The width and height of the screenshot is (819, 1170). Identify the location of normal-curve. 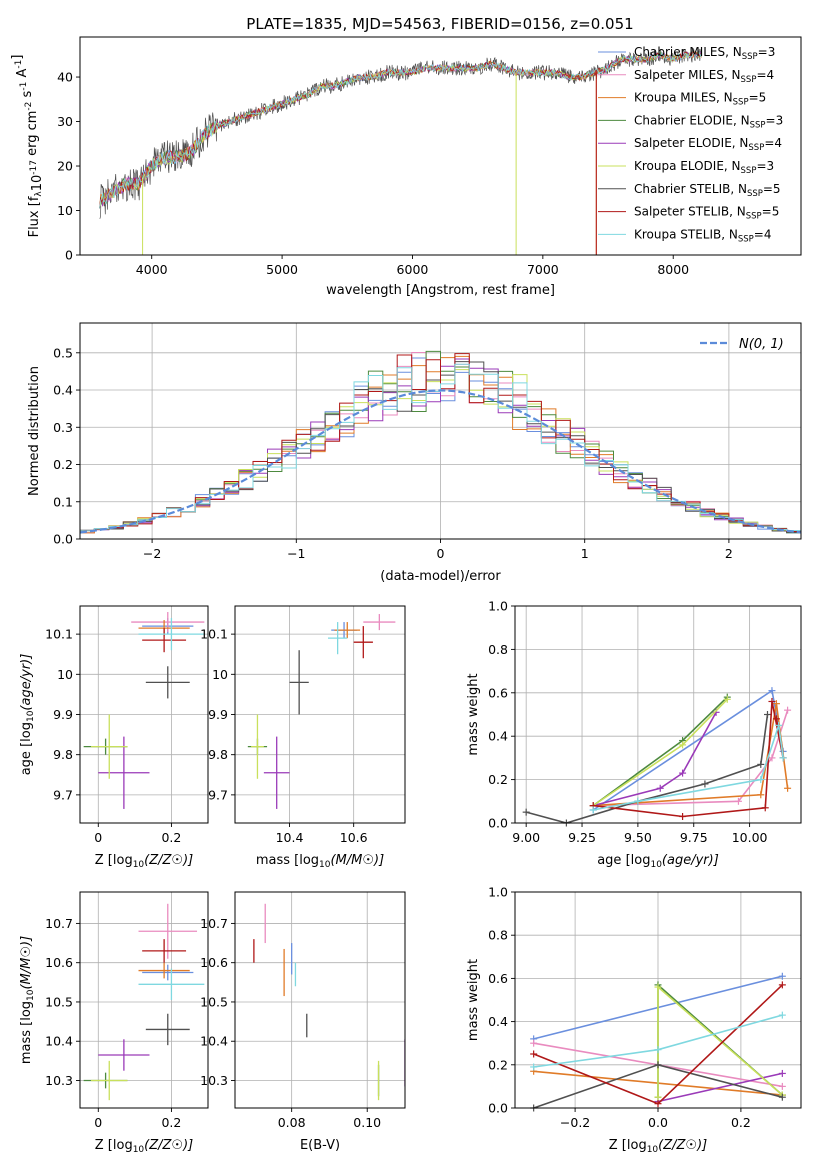
(440, 461).